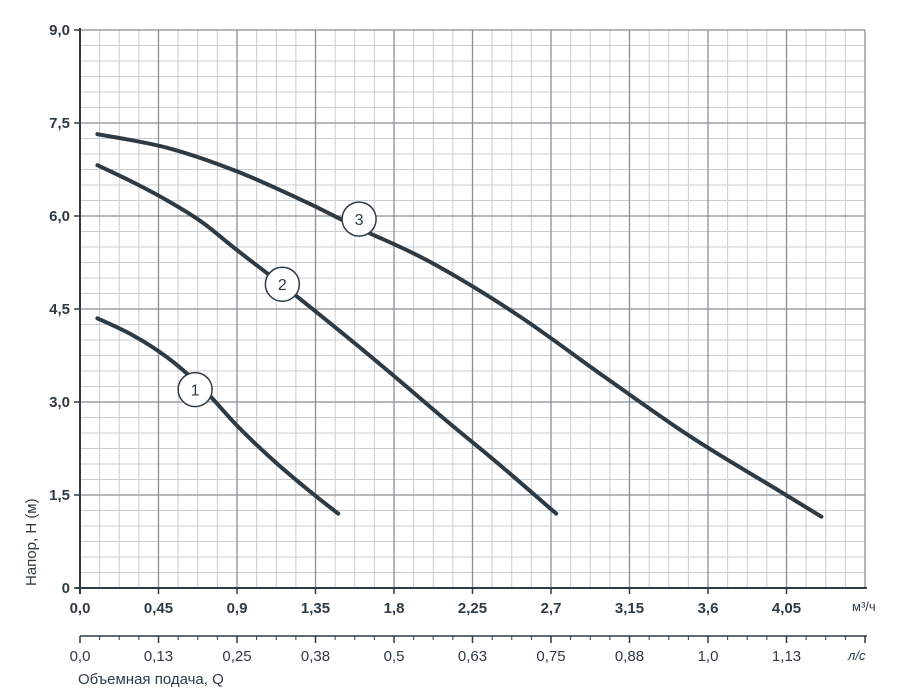 Image resolution: width=915 pixels, height=700 pixels. Describe the element at coordinates (237, 608) in the screenshot. I see `x-tick-label: 0,9` at that location.